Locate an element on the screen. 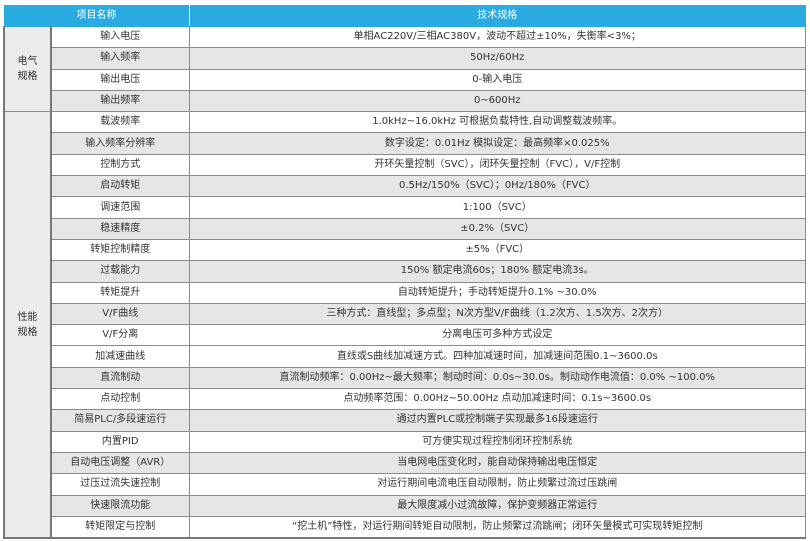 The width and height of the screenshot is (810, 541). table-row: 简易PLC/多段速运行 通过内置PLC或控制端子实现最多16段速运行 is located at coordinates (405, 420).